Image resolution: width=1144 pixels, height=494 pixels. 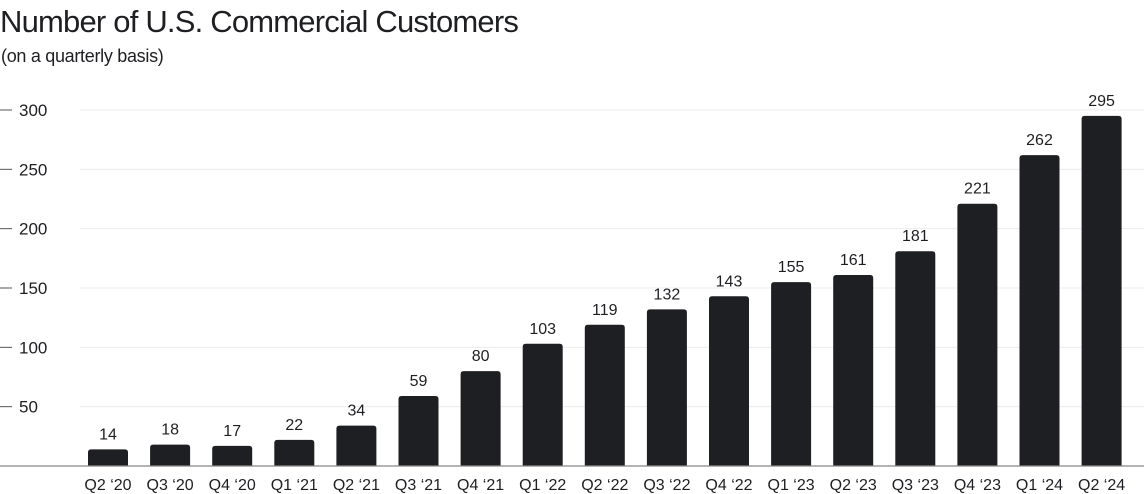 What do you see at coordinates (82, 56) in the screenshot?
I see `chart-subtitle: (on a quarterly basis)` at bounding box center [82, 56].